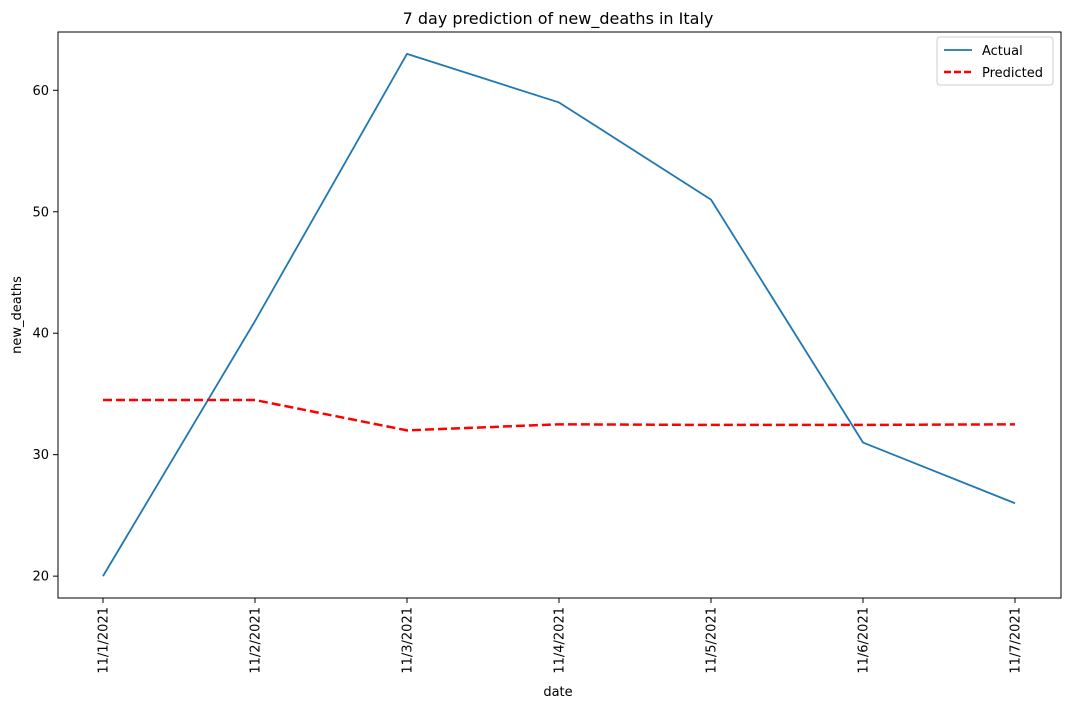  Describe the element at coordinates (40, 455) in the screenshot. I see `y-tick-label: 30` at that location.